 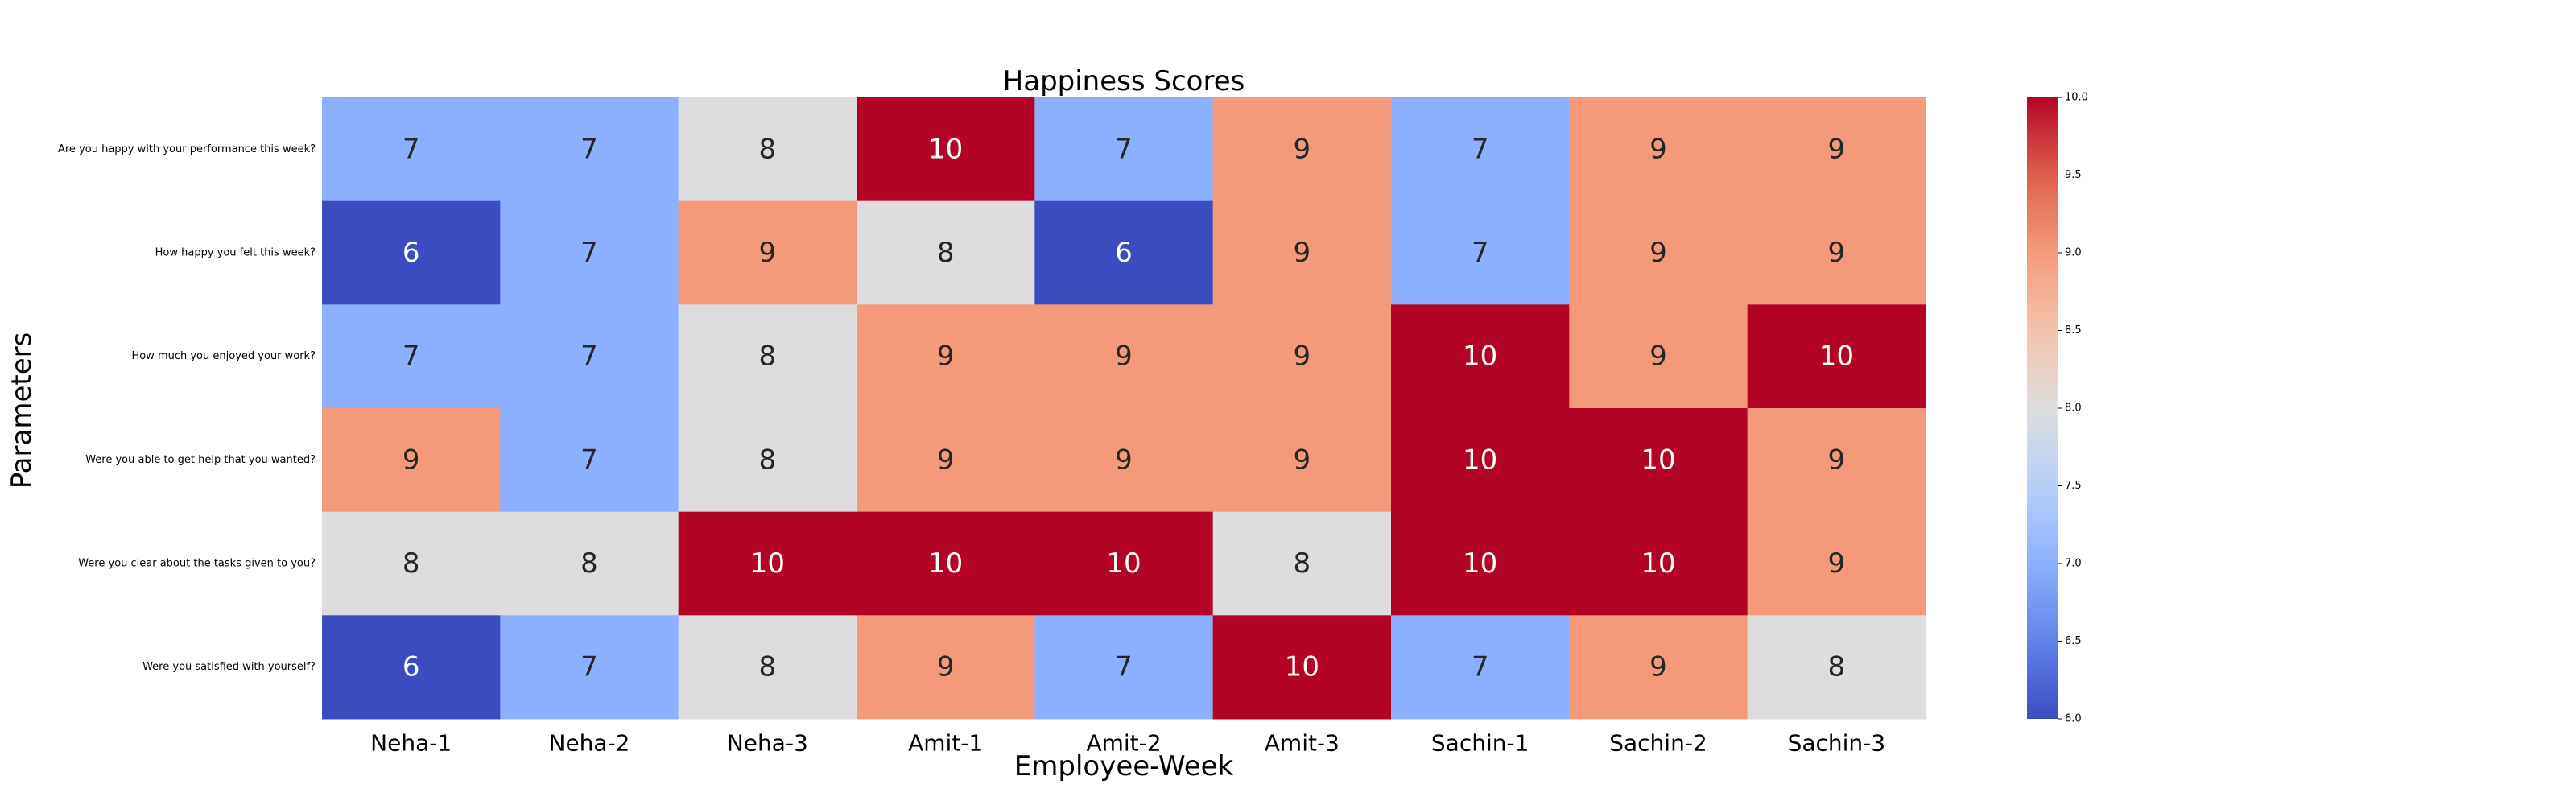 I want to click on x-tick-label: Sachin-2, so click(x=1658, y=743).